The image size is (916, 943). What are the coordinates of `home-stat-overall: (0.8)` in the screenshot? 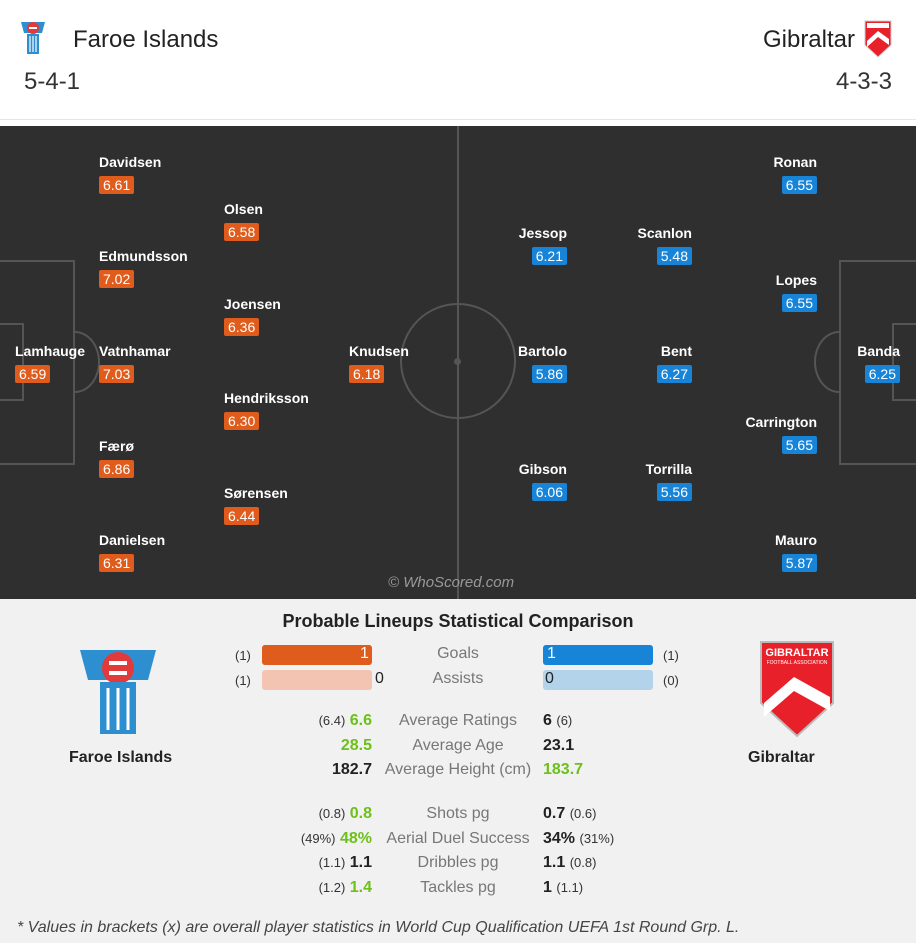 It's located at (332, 813).